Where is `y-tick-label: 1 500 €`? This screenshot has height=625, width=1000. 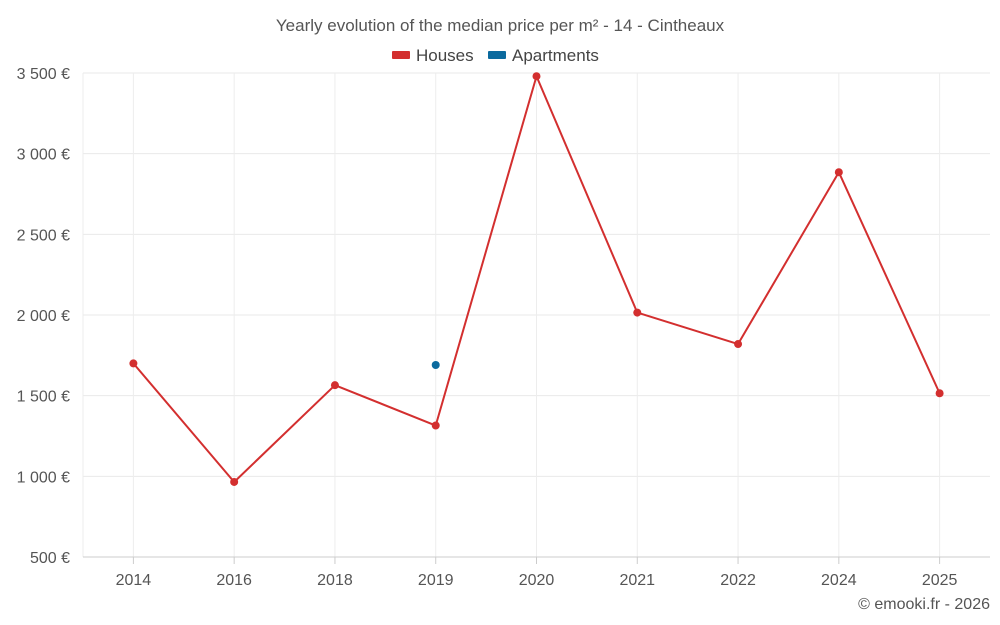 y-tick-label: 1 500 € is located at coordinates (43, 397).